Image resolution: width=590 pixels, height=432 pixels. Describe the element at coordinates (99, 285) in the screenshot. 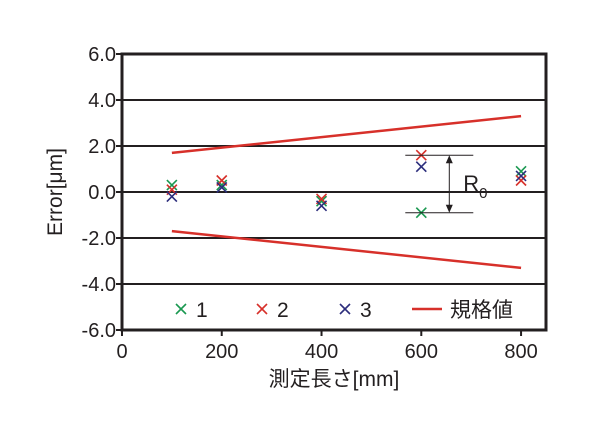

I see `y-tick-label: -4.0` at that location.